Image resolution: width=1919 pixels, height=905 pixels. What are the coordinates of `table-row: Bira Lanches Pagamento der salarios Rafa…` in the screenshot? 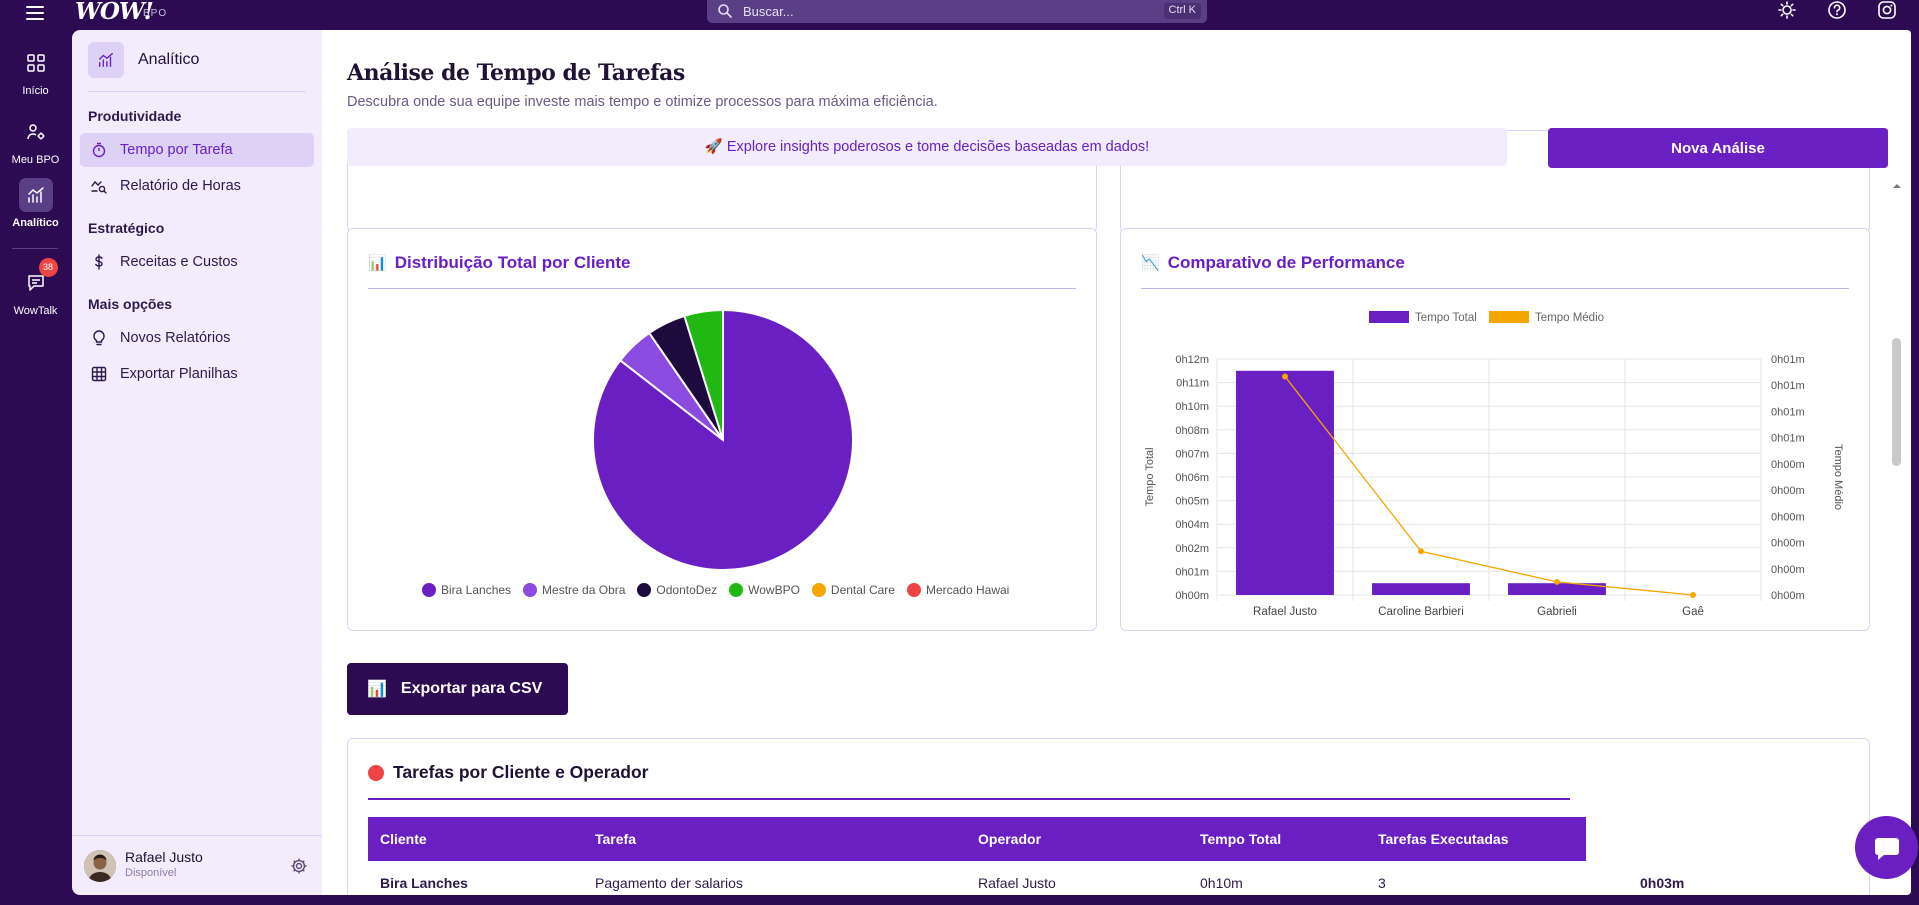 It's located at (1026, 878).